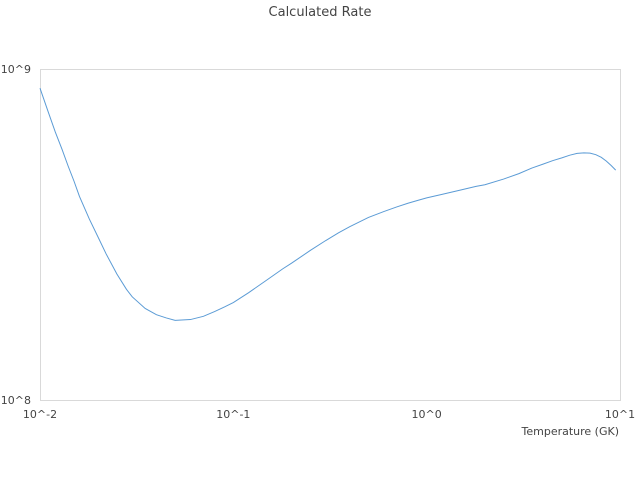  What do you see at coordinates (16, 69) in the screenshot?
I see `y-tick-label: 10^9` at bounding box center [16, 69].